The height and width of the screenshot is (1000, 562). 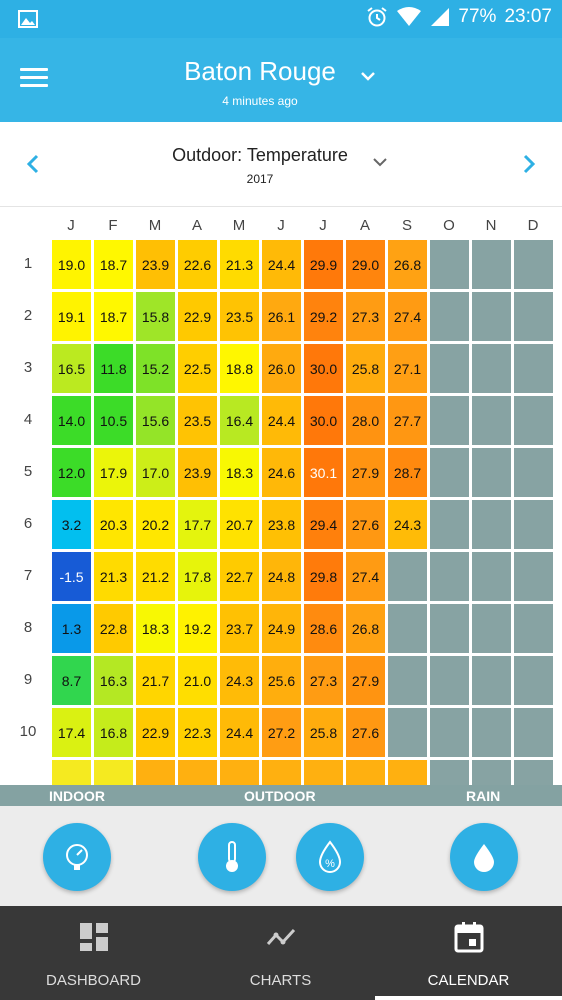 What do you see at coordinates (113, 524) in the screenshot?
I see `day-cell: 20.3` at bounding box center [113, 524].